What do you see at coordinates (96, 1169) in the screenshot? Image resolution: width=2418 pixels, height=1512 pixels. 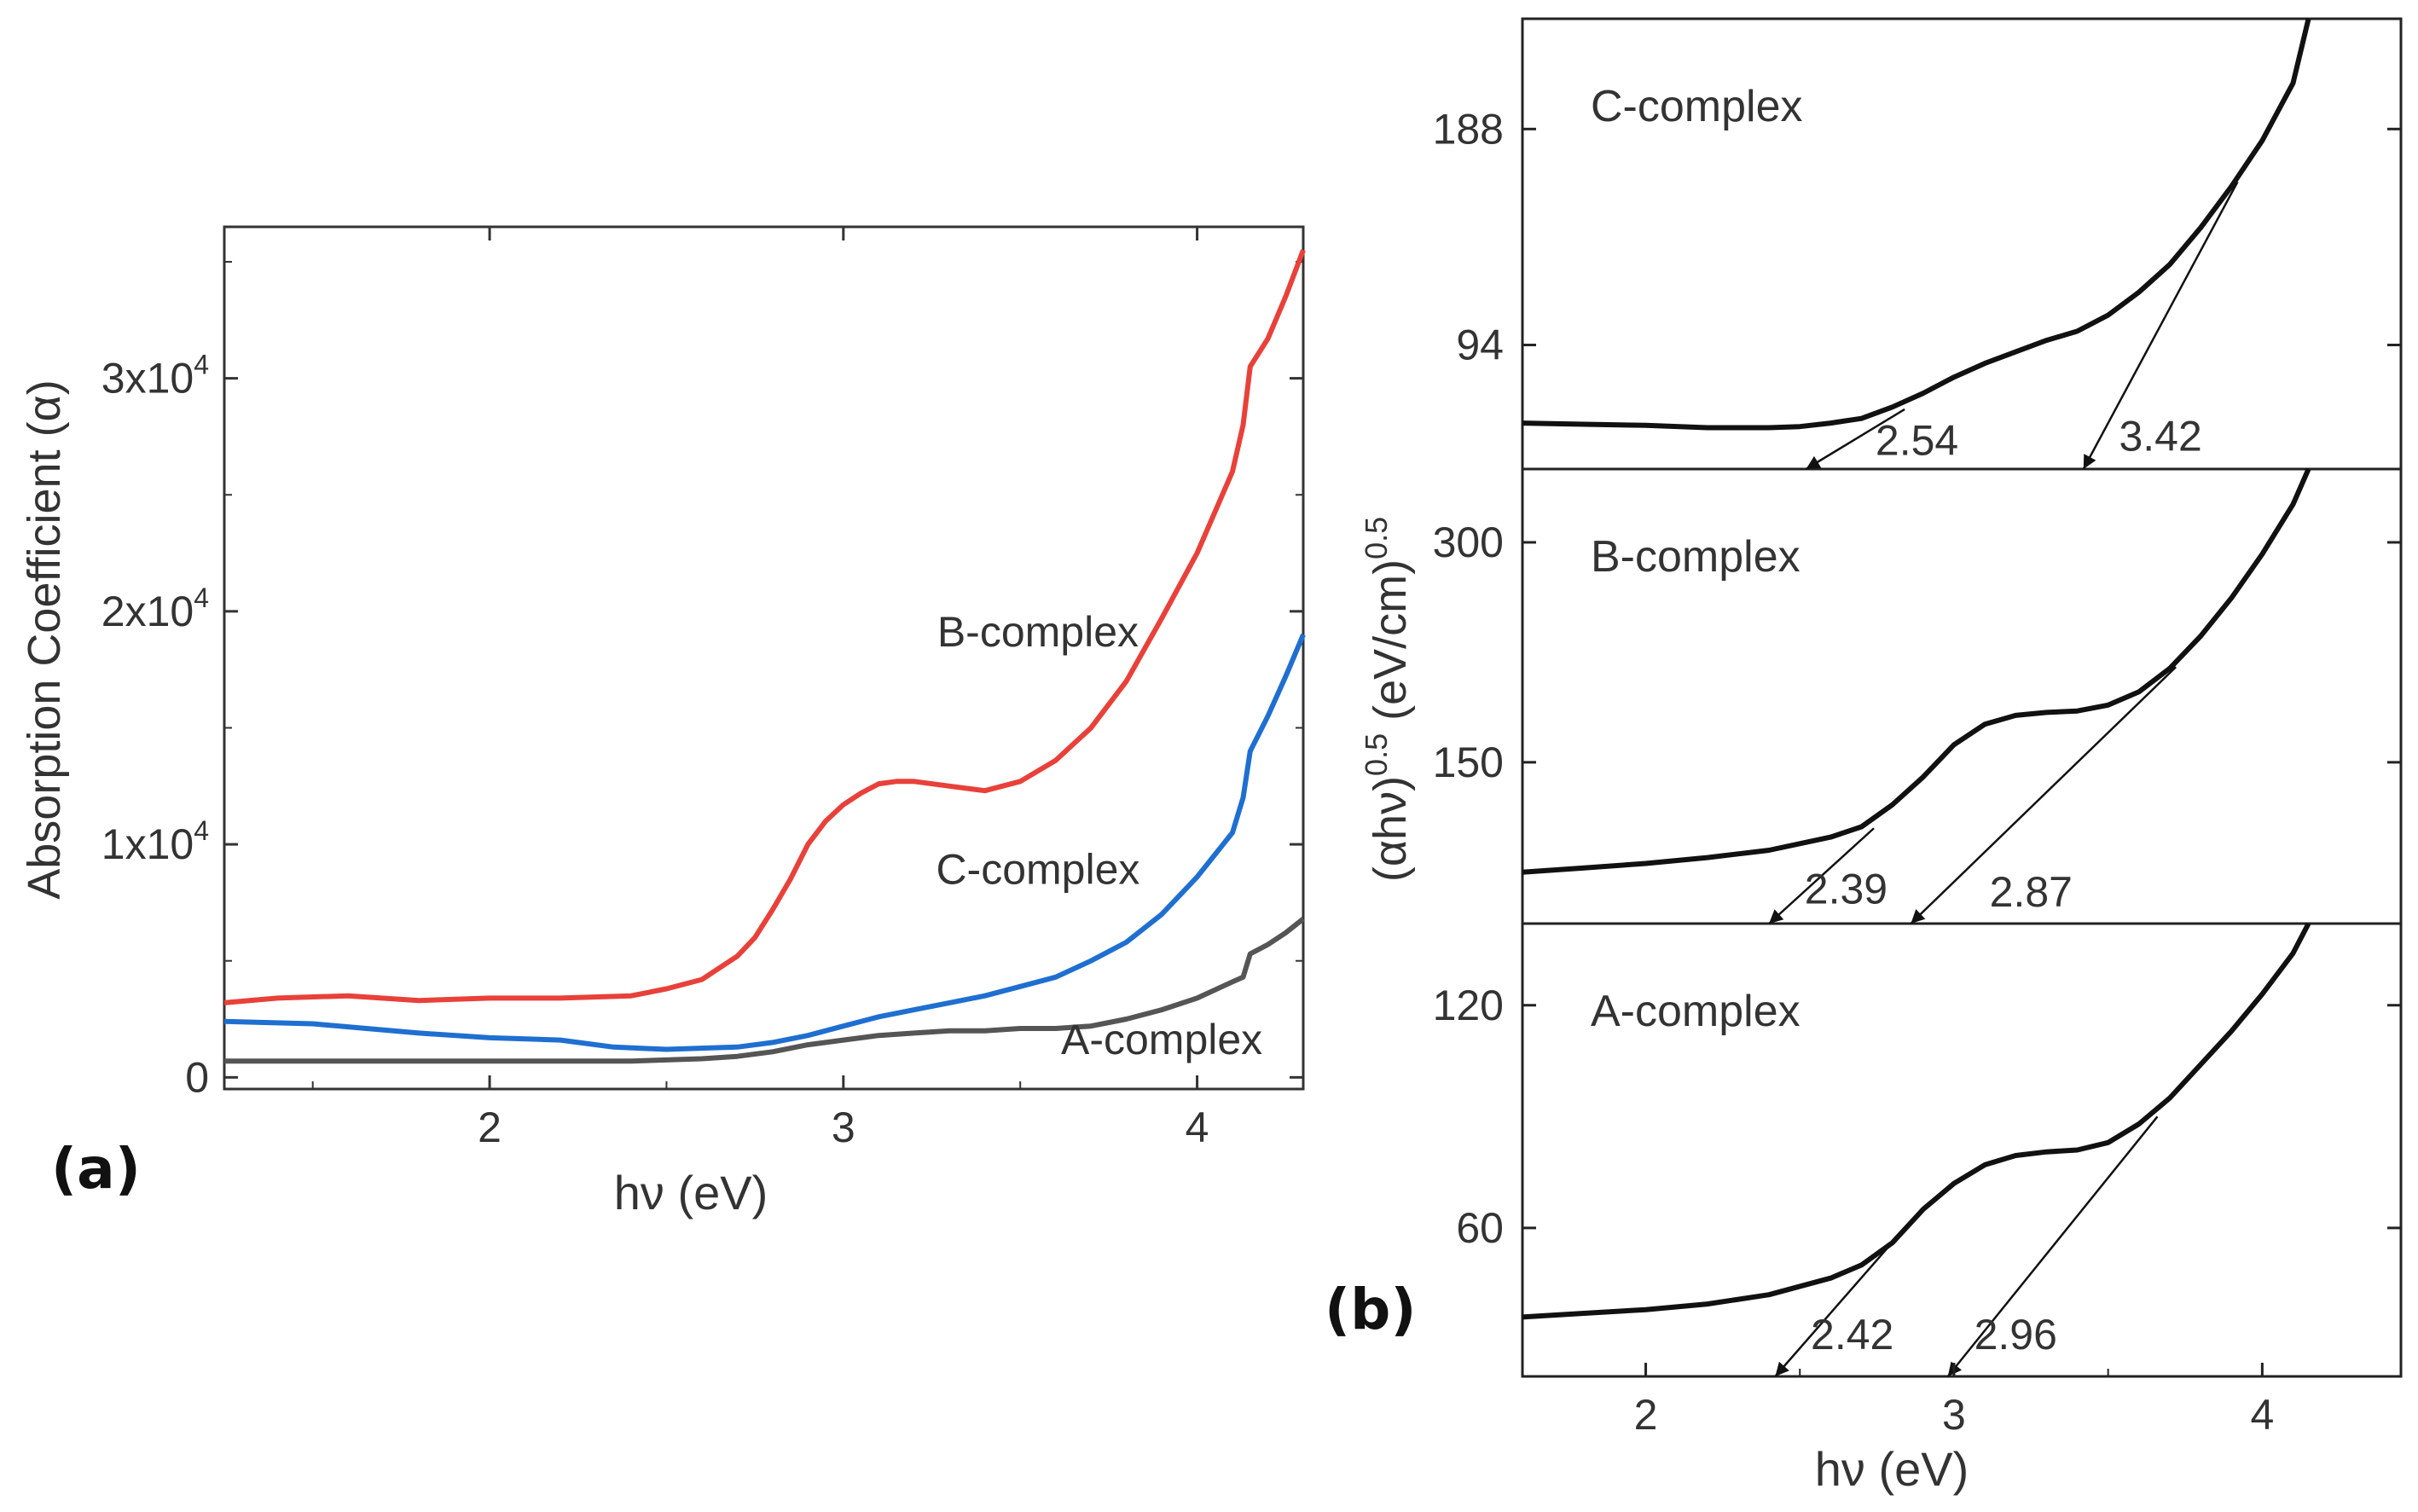 I see `panel-a-letter: (a)` at bounding box center [96, 1169].